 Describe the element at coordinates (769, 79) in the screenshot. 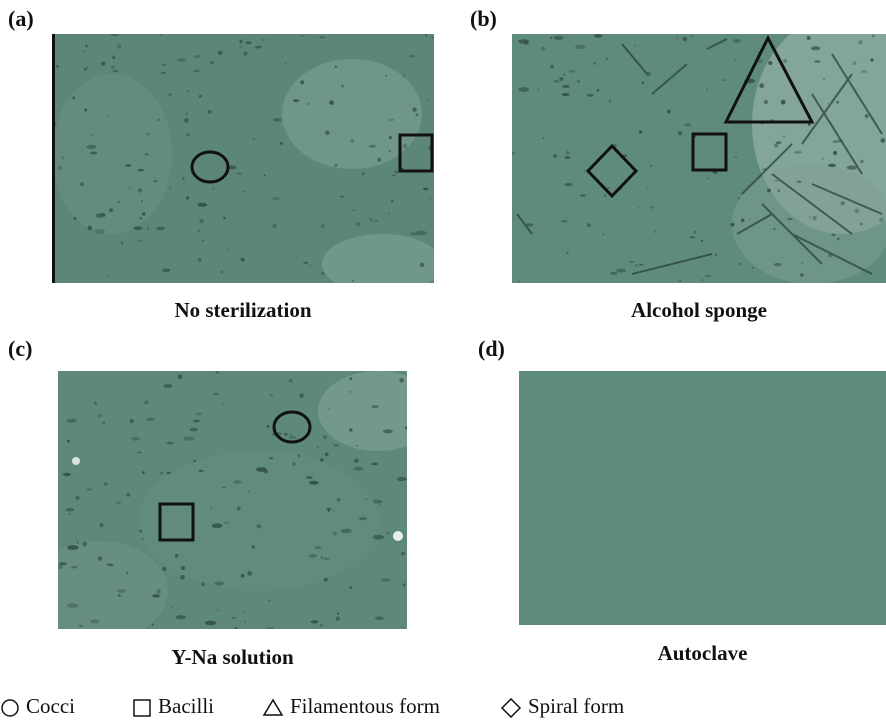

I see `filamentous-marker-triangle` at that location.